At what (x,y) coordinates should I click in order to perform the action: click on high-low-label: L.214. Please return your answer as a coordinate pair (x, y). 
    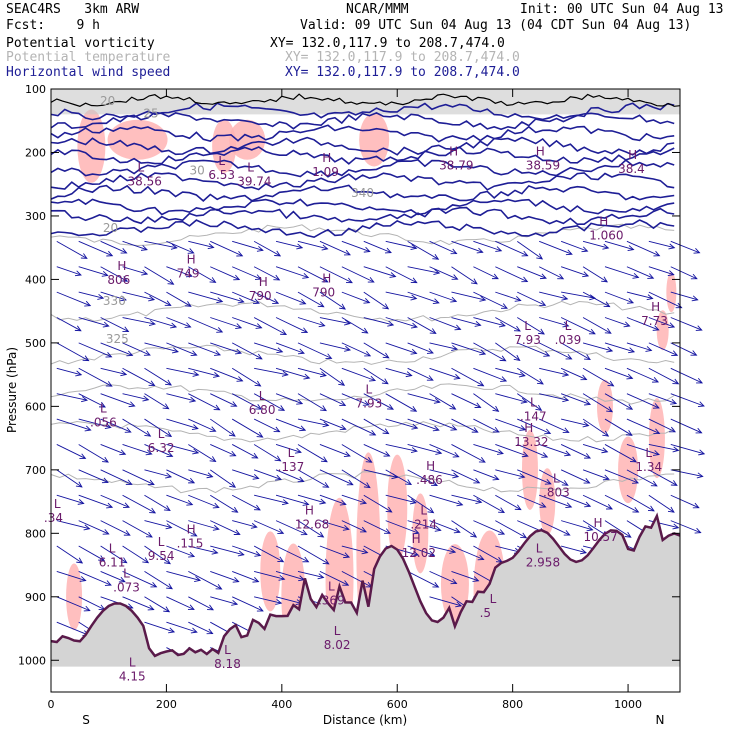
    Looking at the image, I should click on (423, 517).